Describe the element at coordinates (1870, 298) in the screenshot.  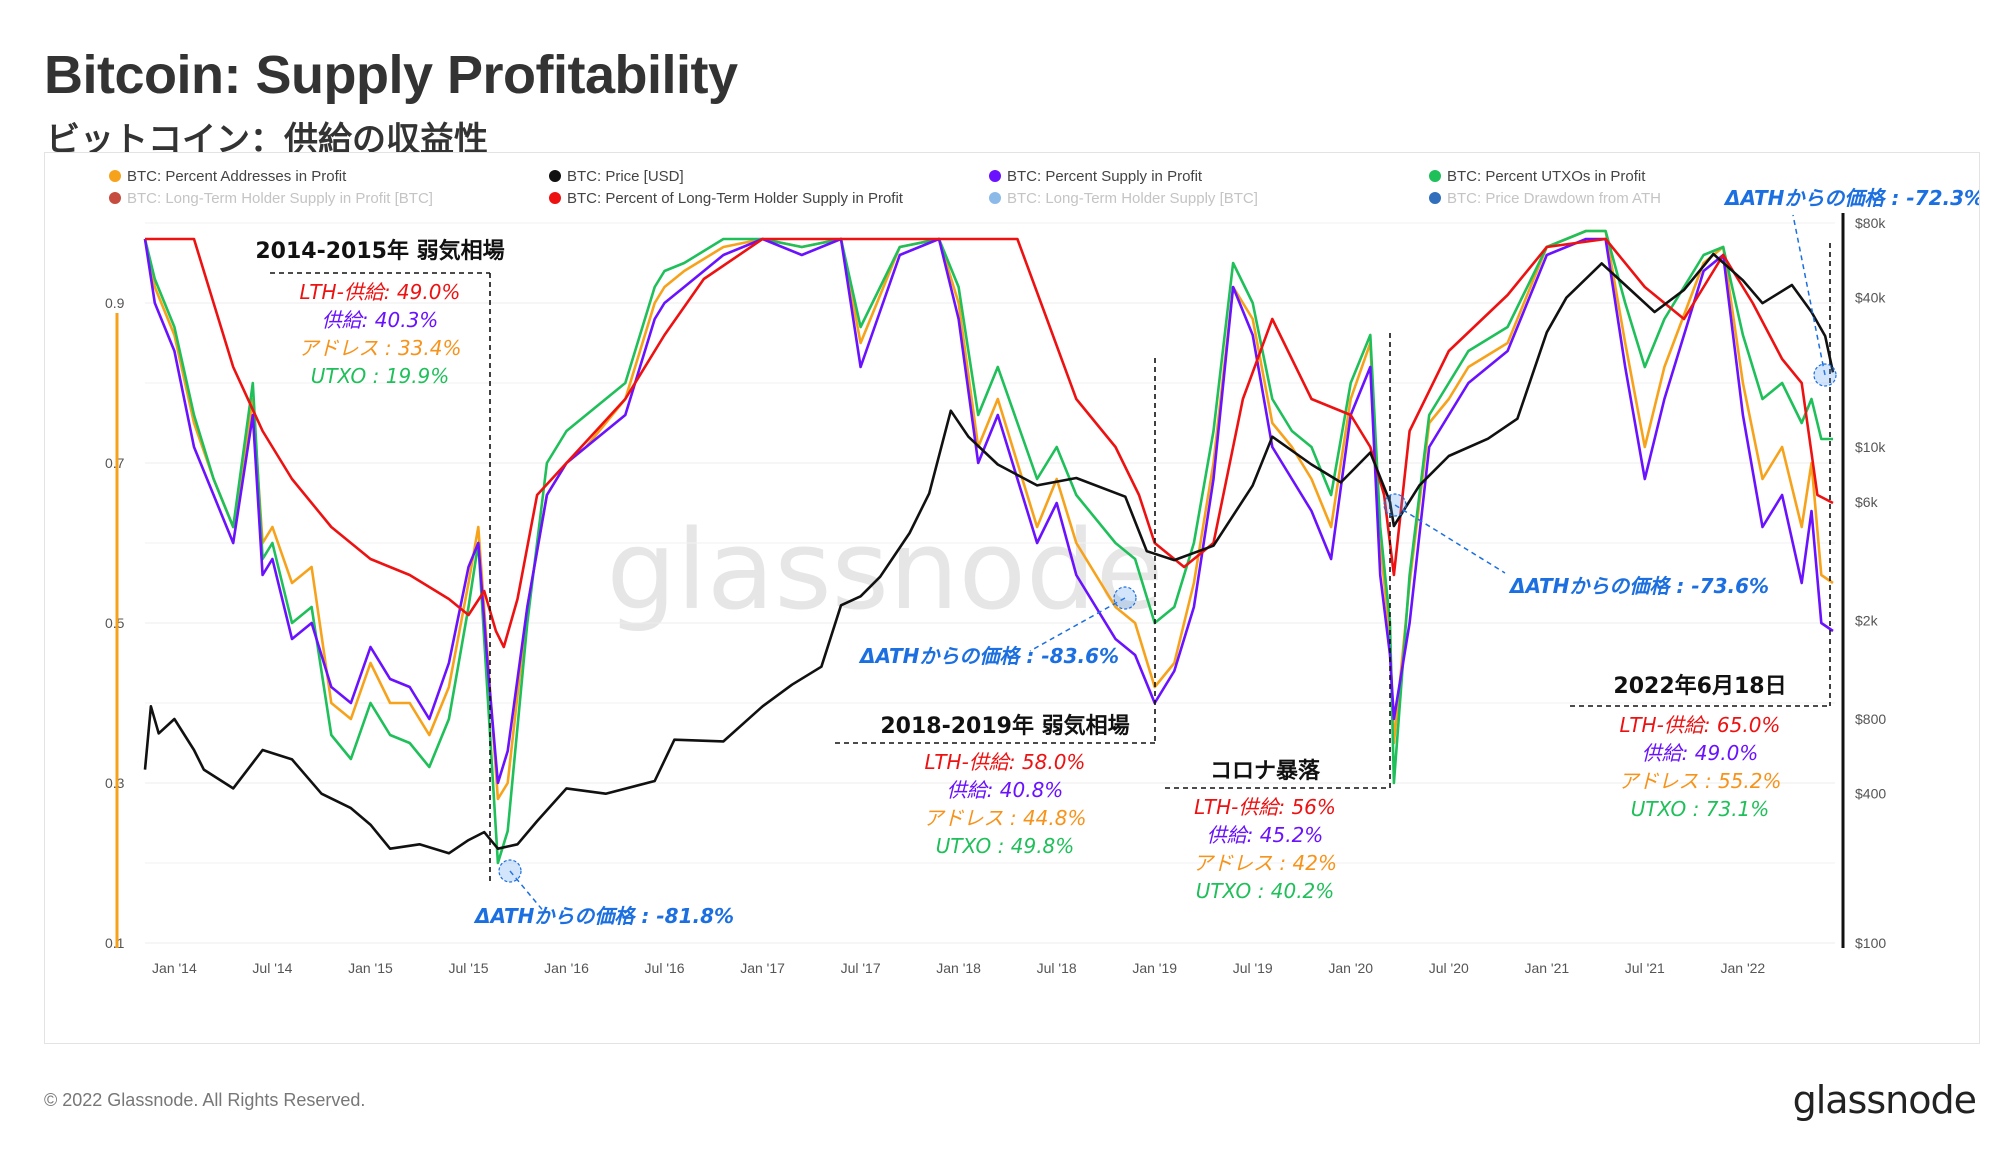
I see `y-right-tick-label: $40k` at that location.